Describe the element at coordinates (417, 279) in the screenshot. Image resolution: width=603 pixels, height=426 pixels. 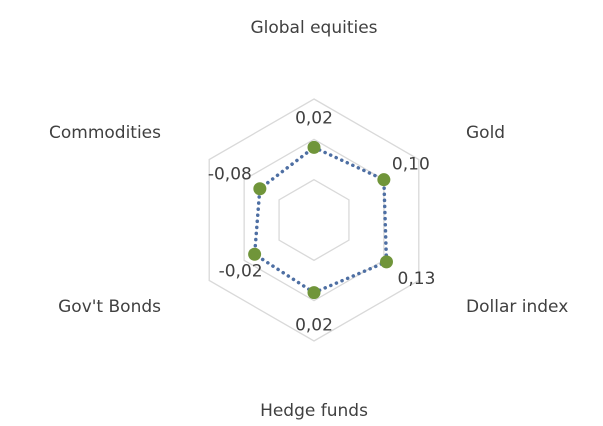
I see `value-label: 0,13` at that location.